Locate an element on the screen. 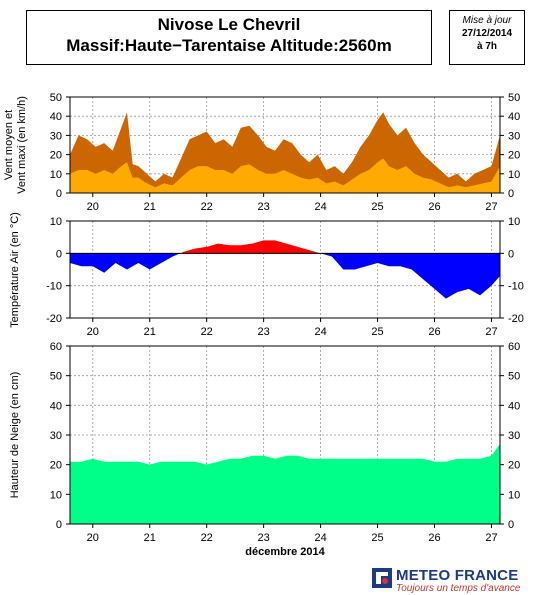 The height and width of the screenshot is (595, 538). y-tick-label-left: -10 is located at coordinates (54, 287).